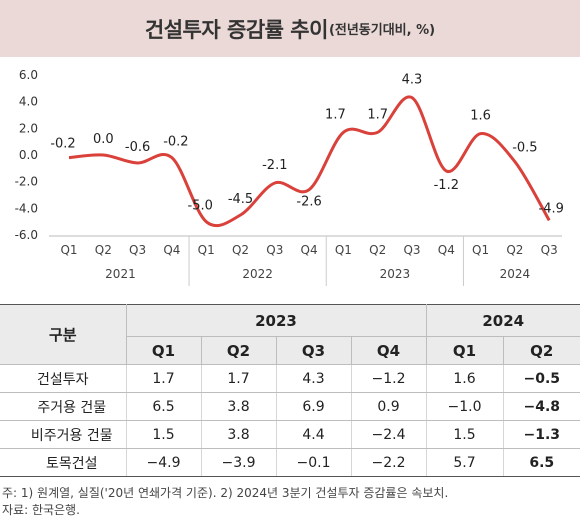 Image resolution: width=580 pixels, height=524 pixels. Describe the element at coordinates (382, 30) in the screenshot. I see `chart-subtitle: (전년동기대비, %)` at that location.